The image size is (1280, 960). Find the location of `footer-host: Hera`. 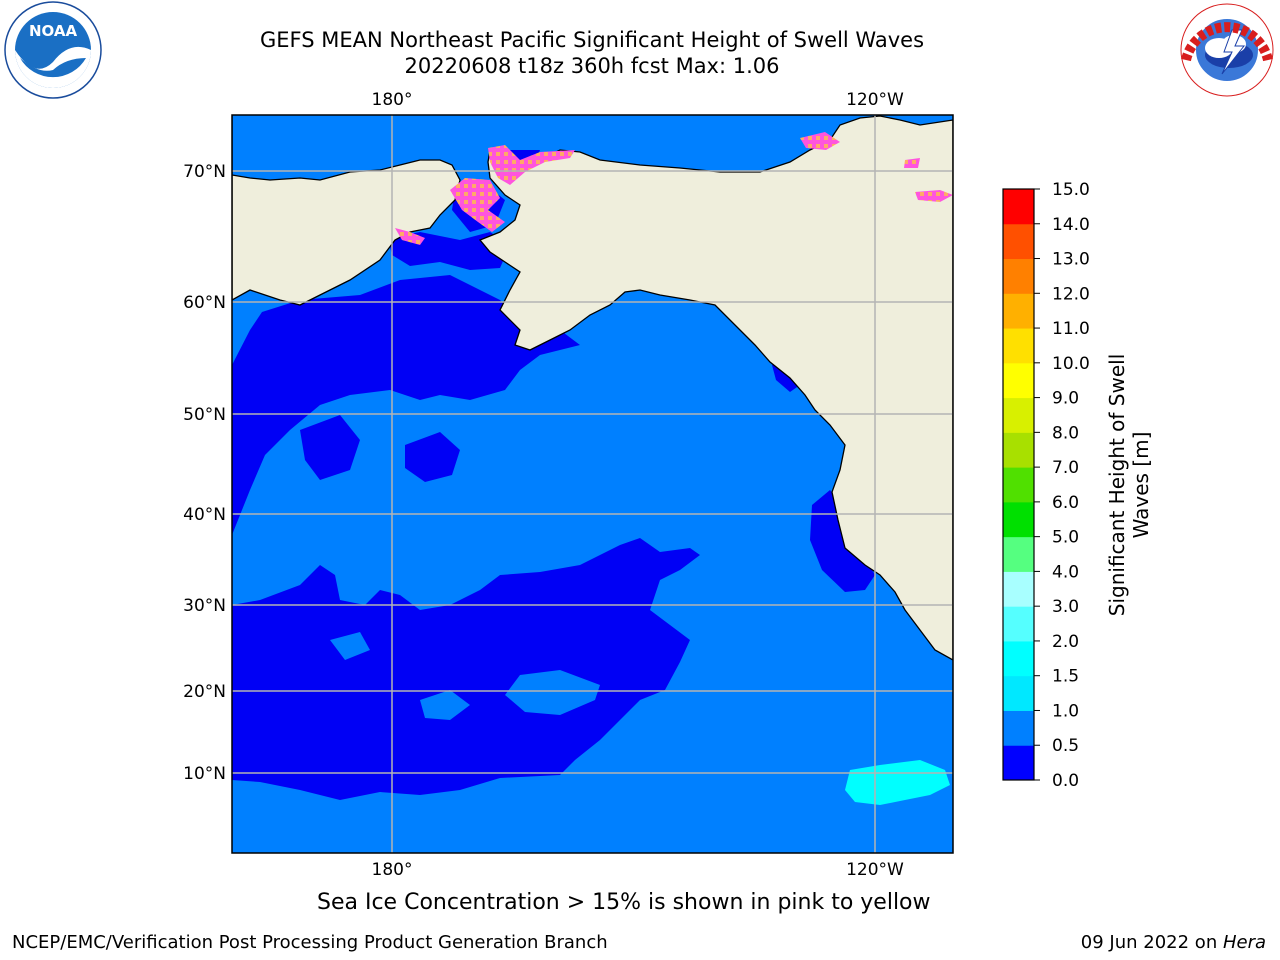

footer-host: Hera is located at coordinates (1244, 942).